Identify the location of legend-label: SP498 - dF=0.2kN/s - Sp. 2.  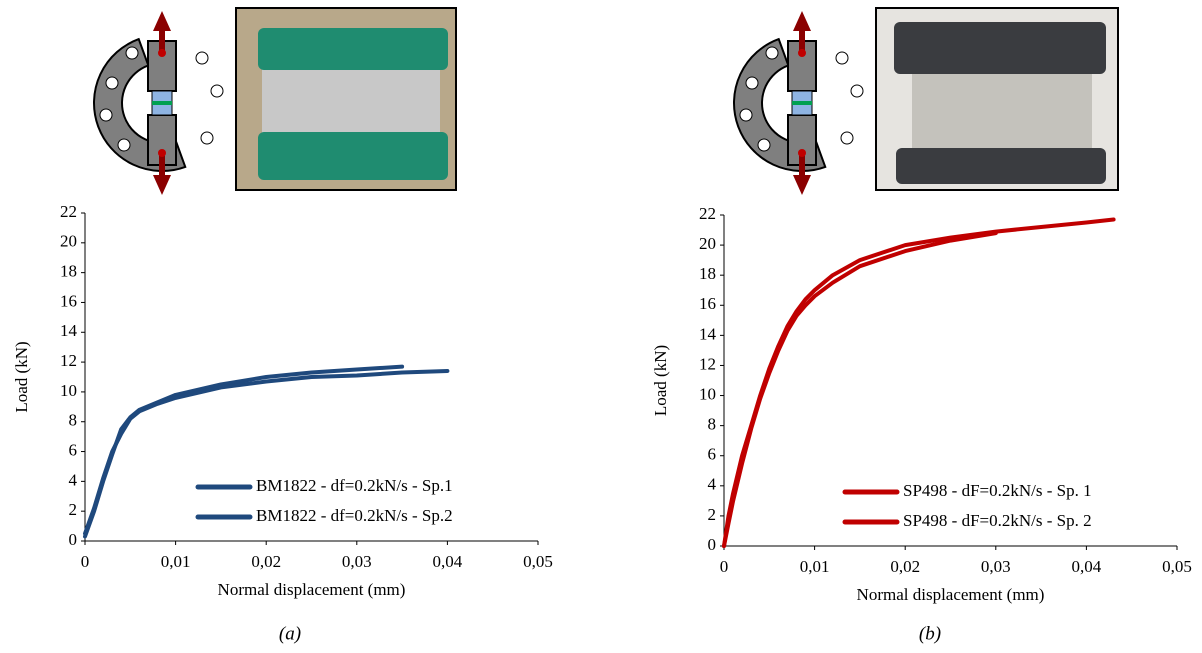
(997, 520).